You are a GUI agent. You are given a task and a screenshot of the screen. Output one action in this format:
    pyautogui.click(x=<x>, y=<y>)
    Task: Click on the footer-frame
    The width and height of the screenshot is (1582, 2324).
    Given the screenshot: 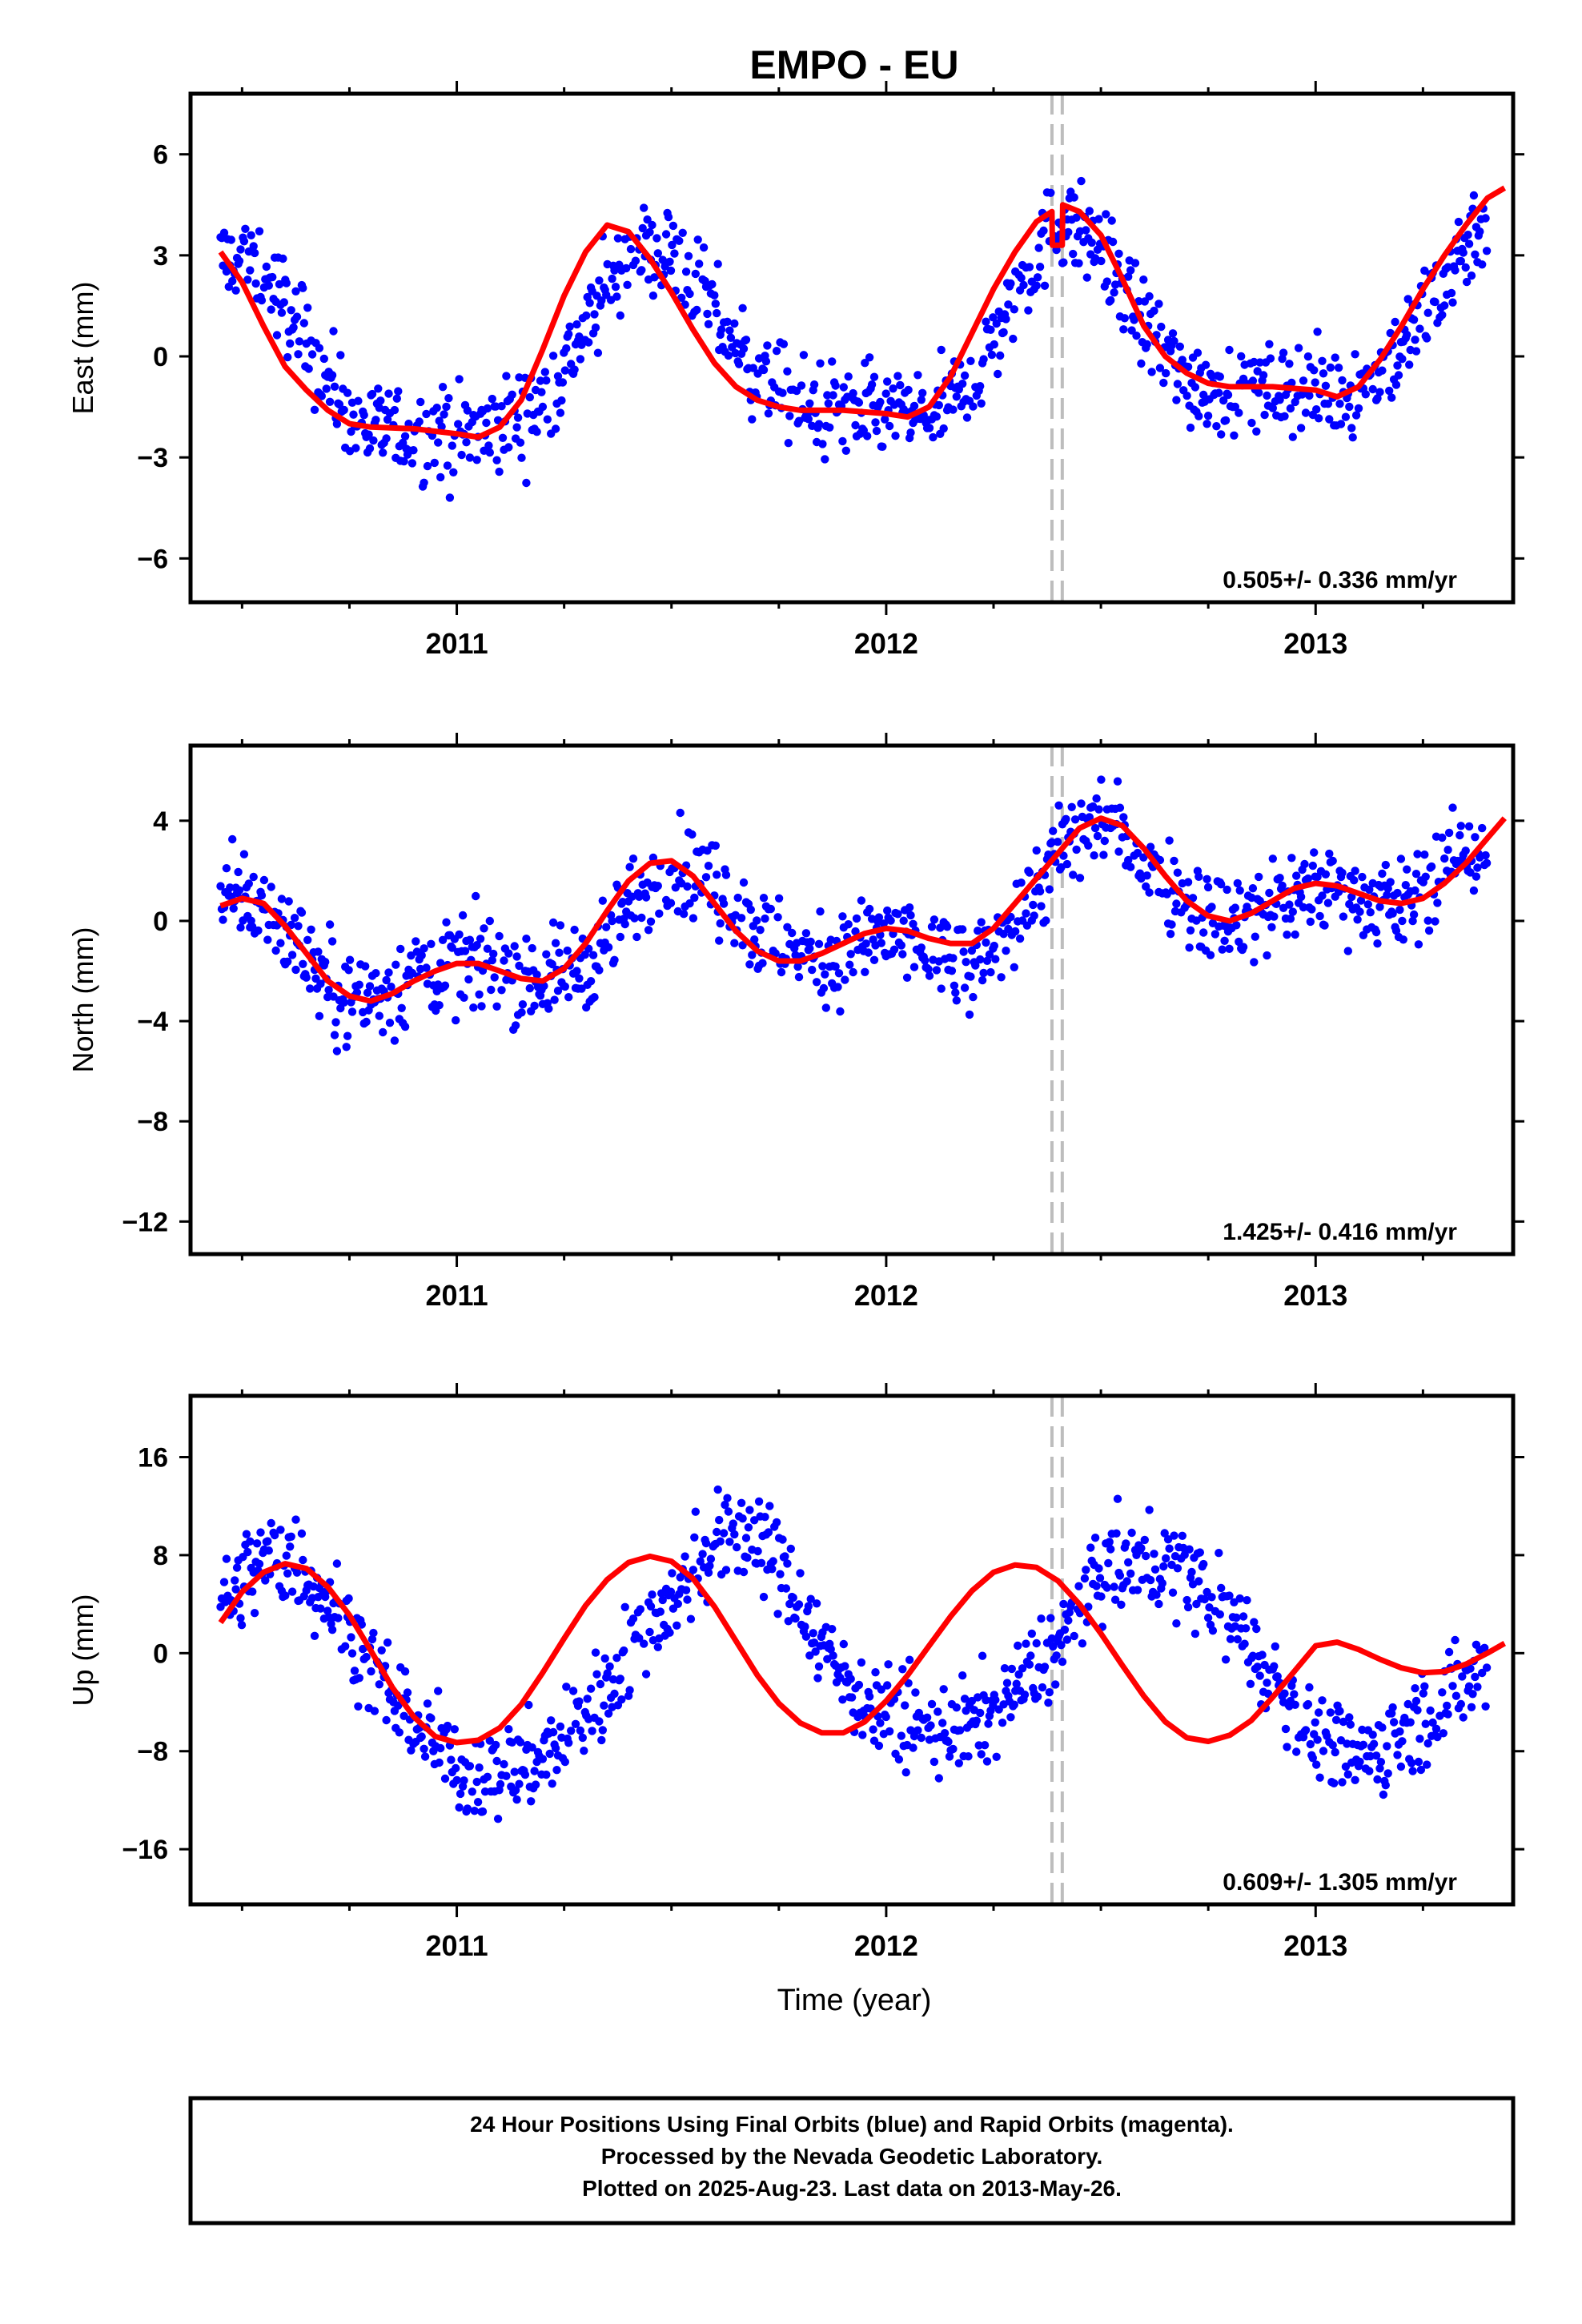 What is the action you would take?
    pyautogui.click(x=852, y=2160)
    